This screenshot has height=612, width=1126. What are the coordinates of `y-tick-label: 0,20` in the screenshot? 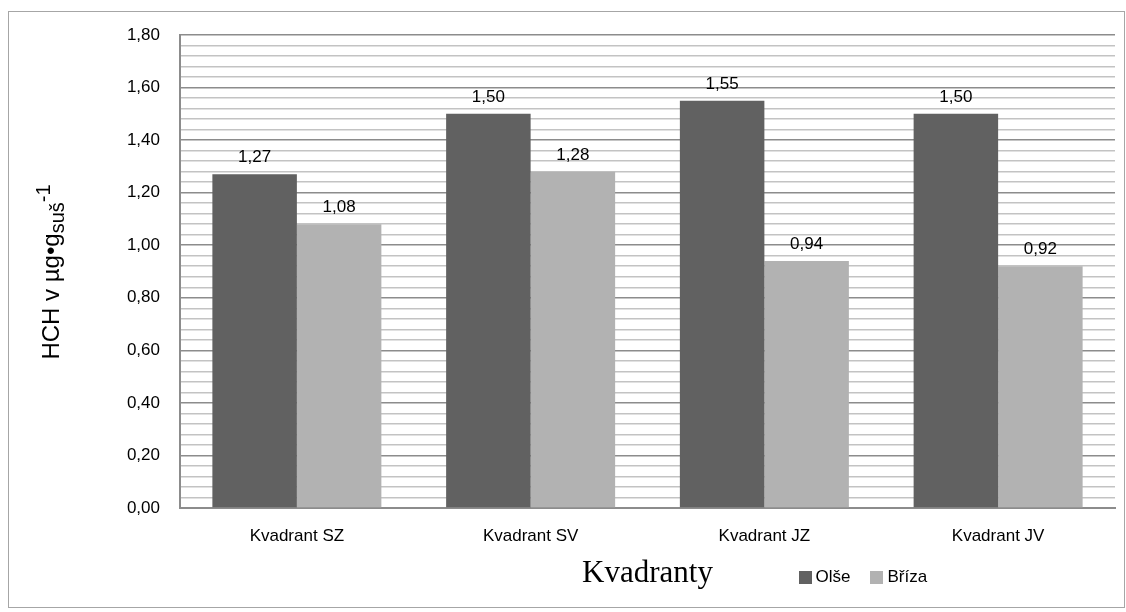 It's located at (143, 455).